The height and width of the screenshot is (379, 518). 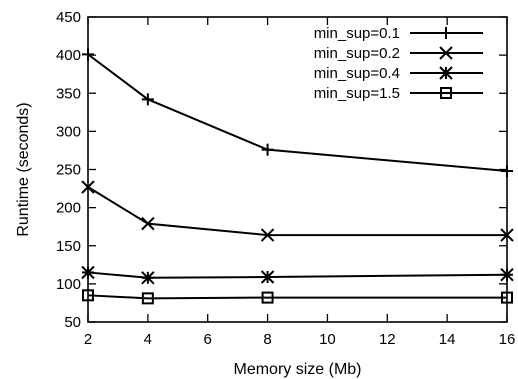 What do you see at coordinates (357, 93) in the screenshot?
I see `legend-label: min_sup=1.5` at bounding box center [357, 93].